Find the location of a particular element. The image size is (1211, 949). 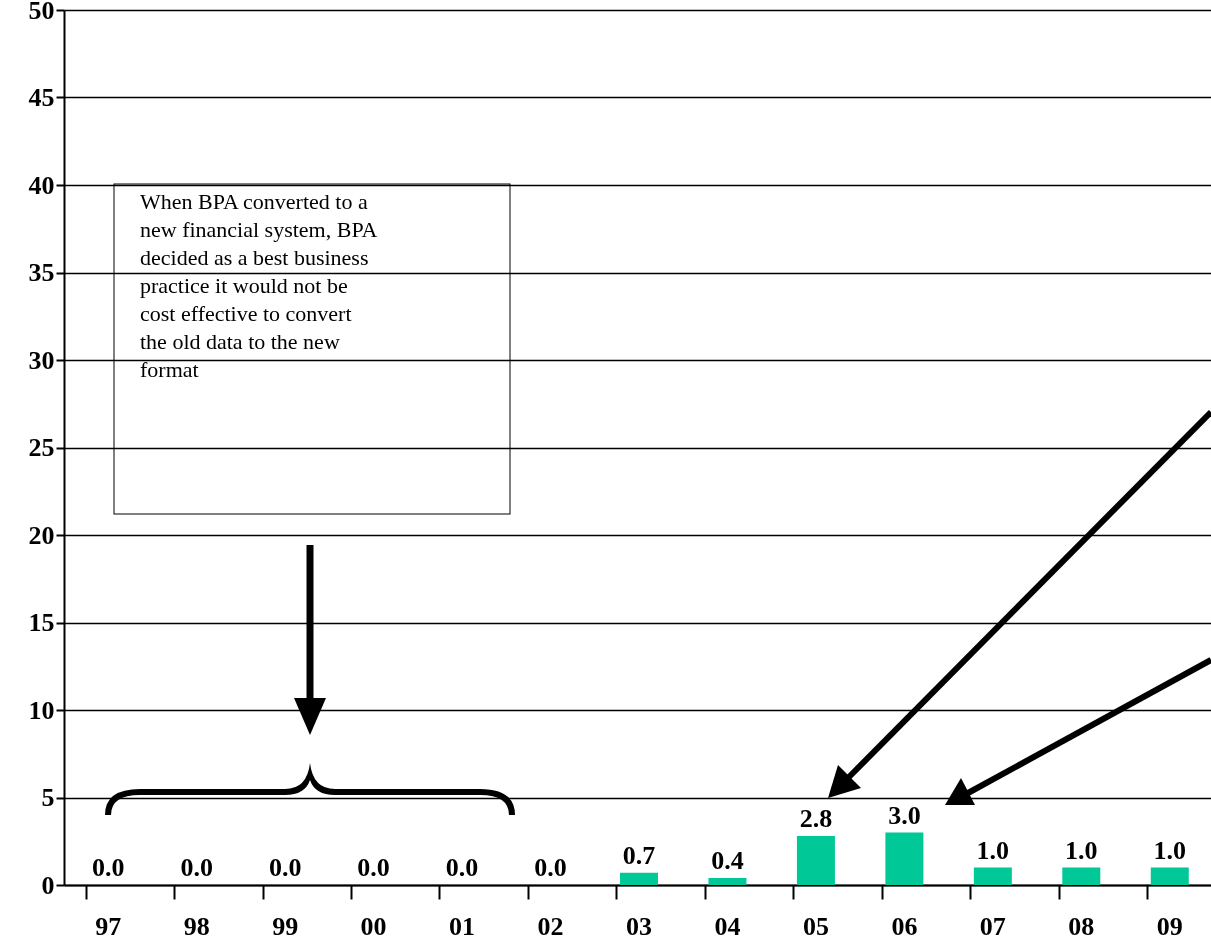

y-tick-label: 15 is located at coordinates (41, 622).